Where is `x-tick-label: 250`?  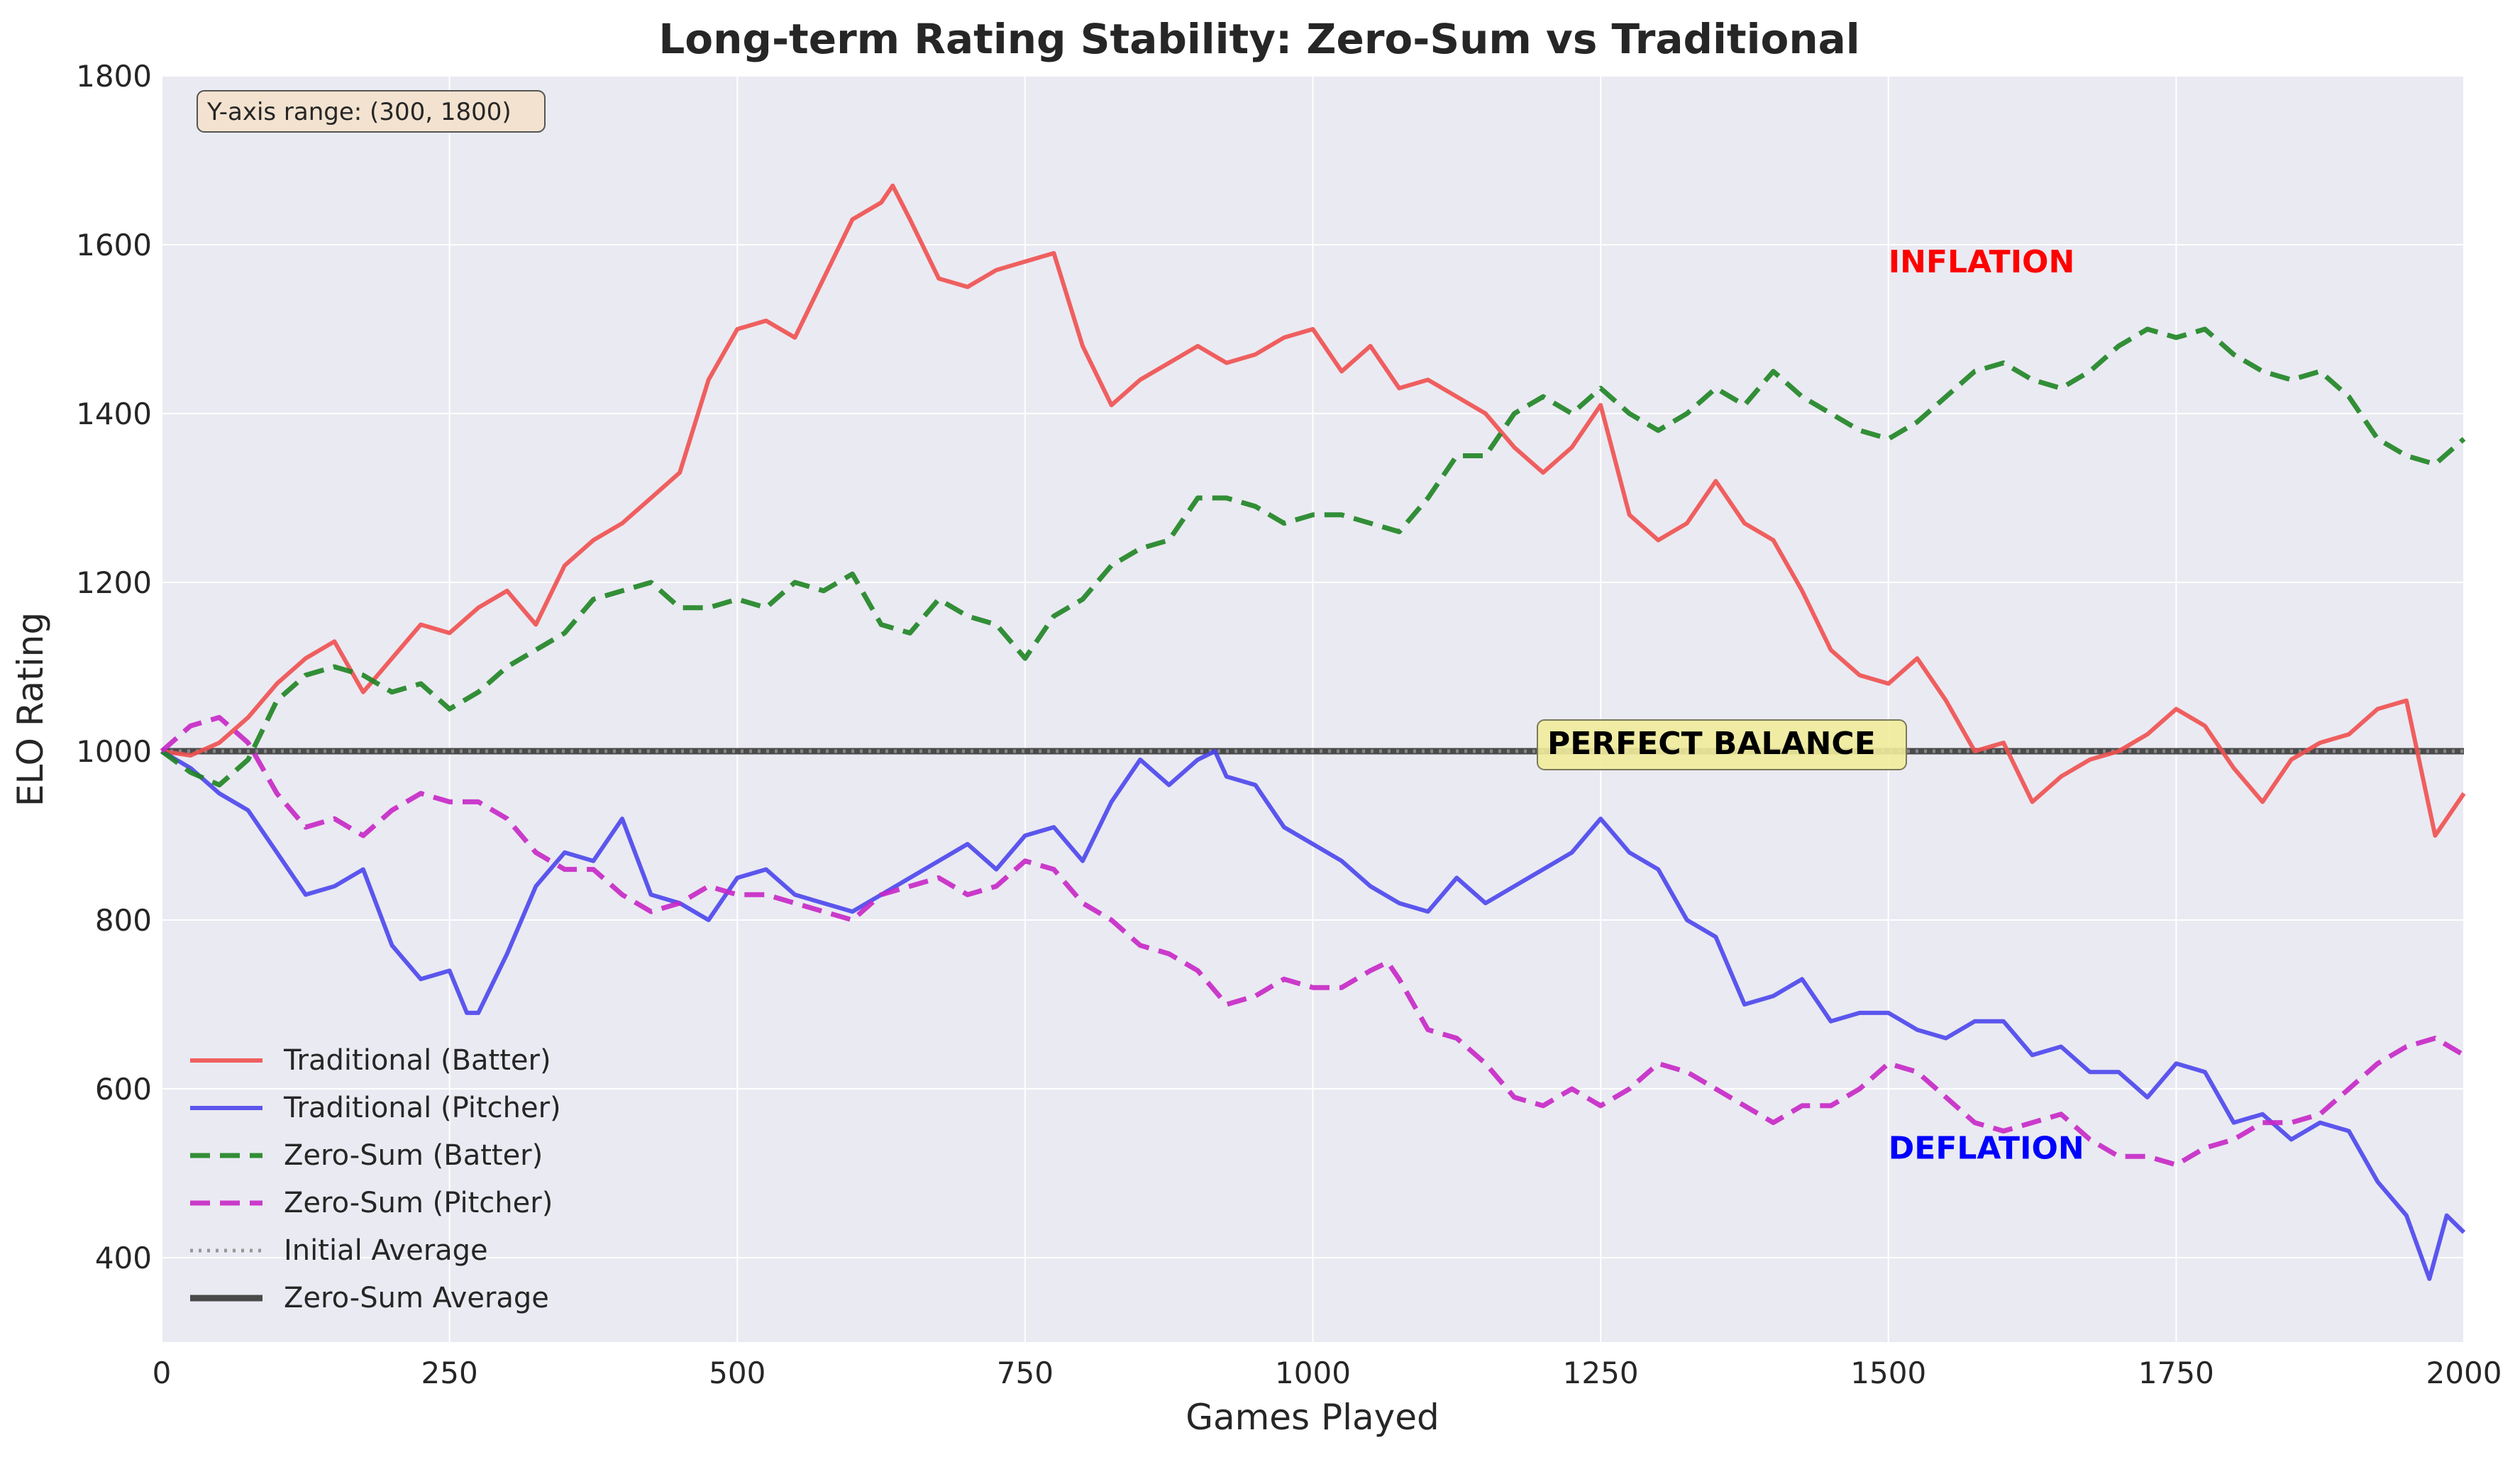
x-tick-label: 250 is located at coordinates (450, 1373).